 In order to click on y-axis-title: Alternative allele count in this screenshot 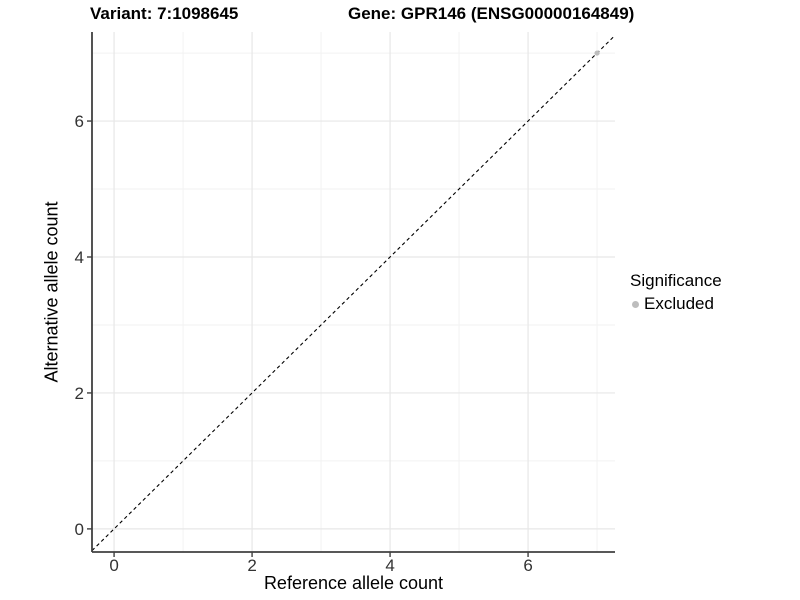, I will do `click(51, 292)`.